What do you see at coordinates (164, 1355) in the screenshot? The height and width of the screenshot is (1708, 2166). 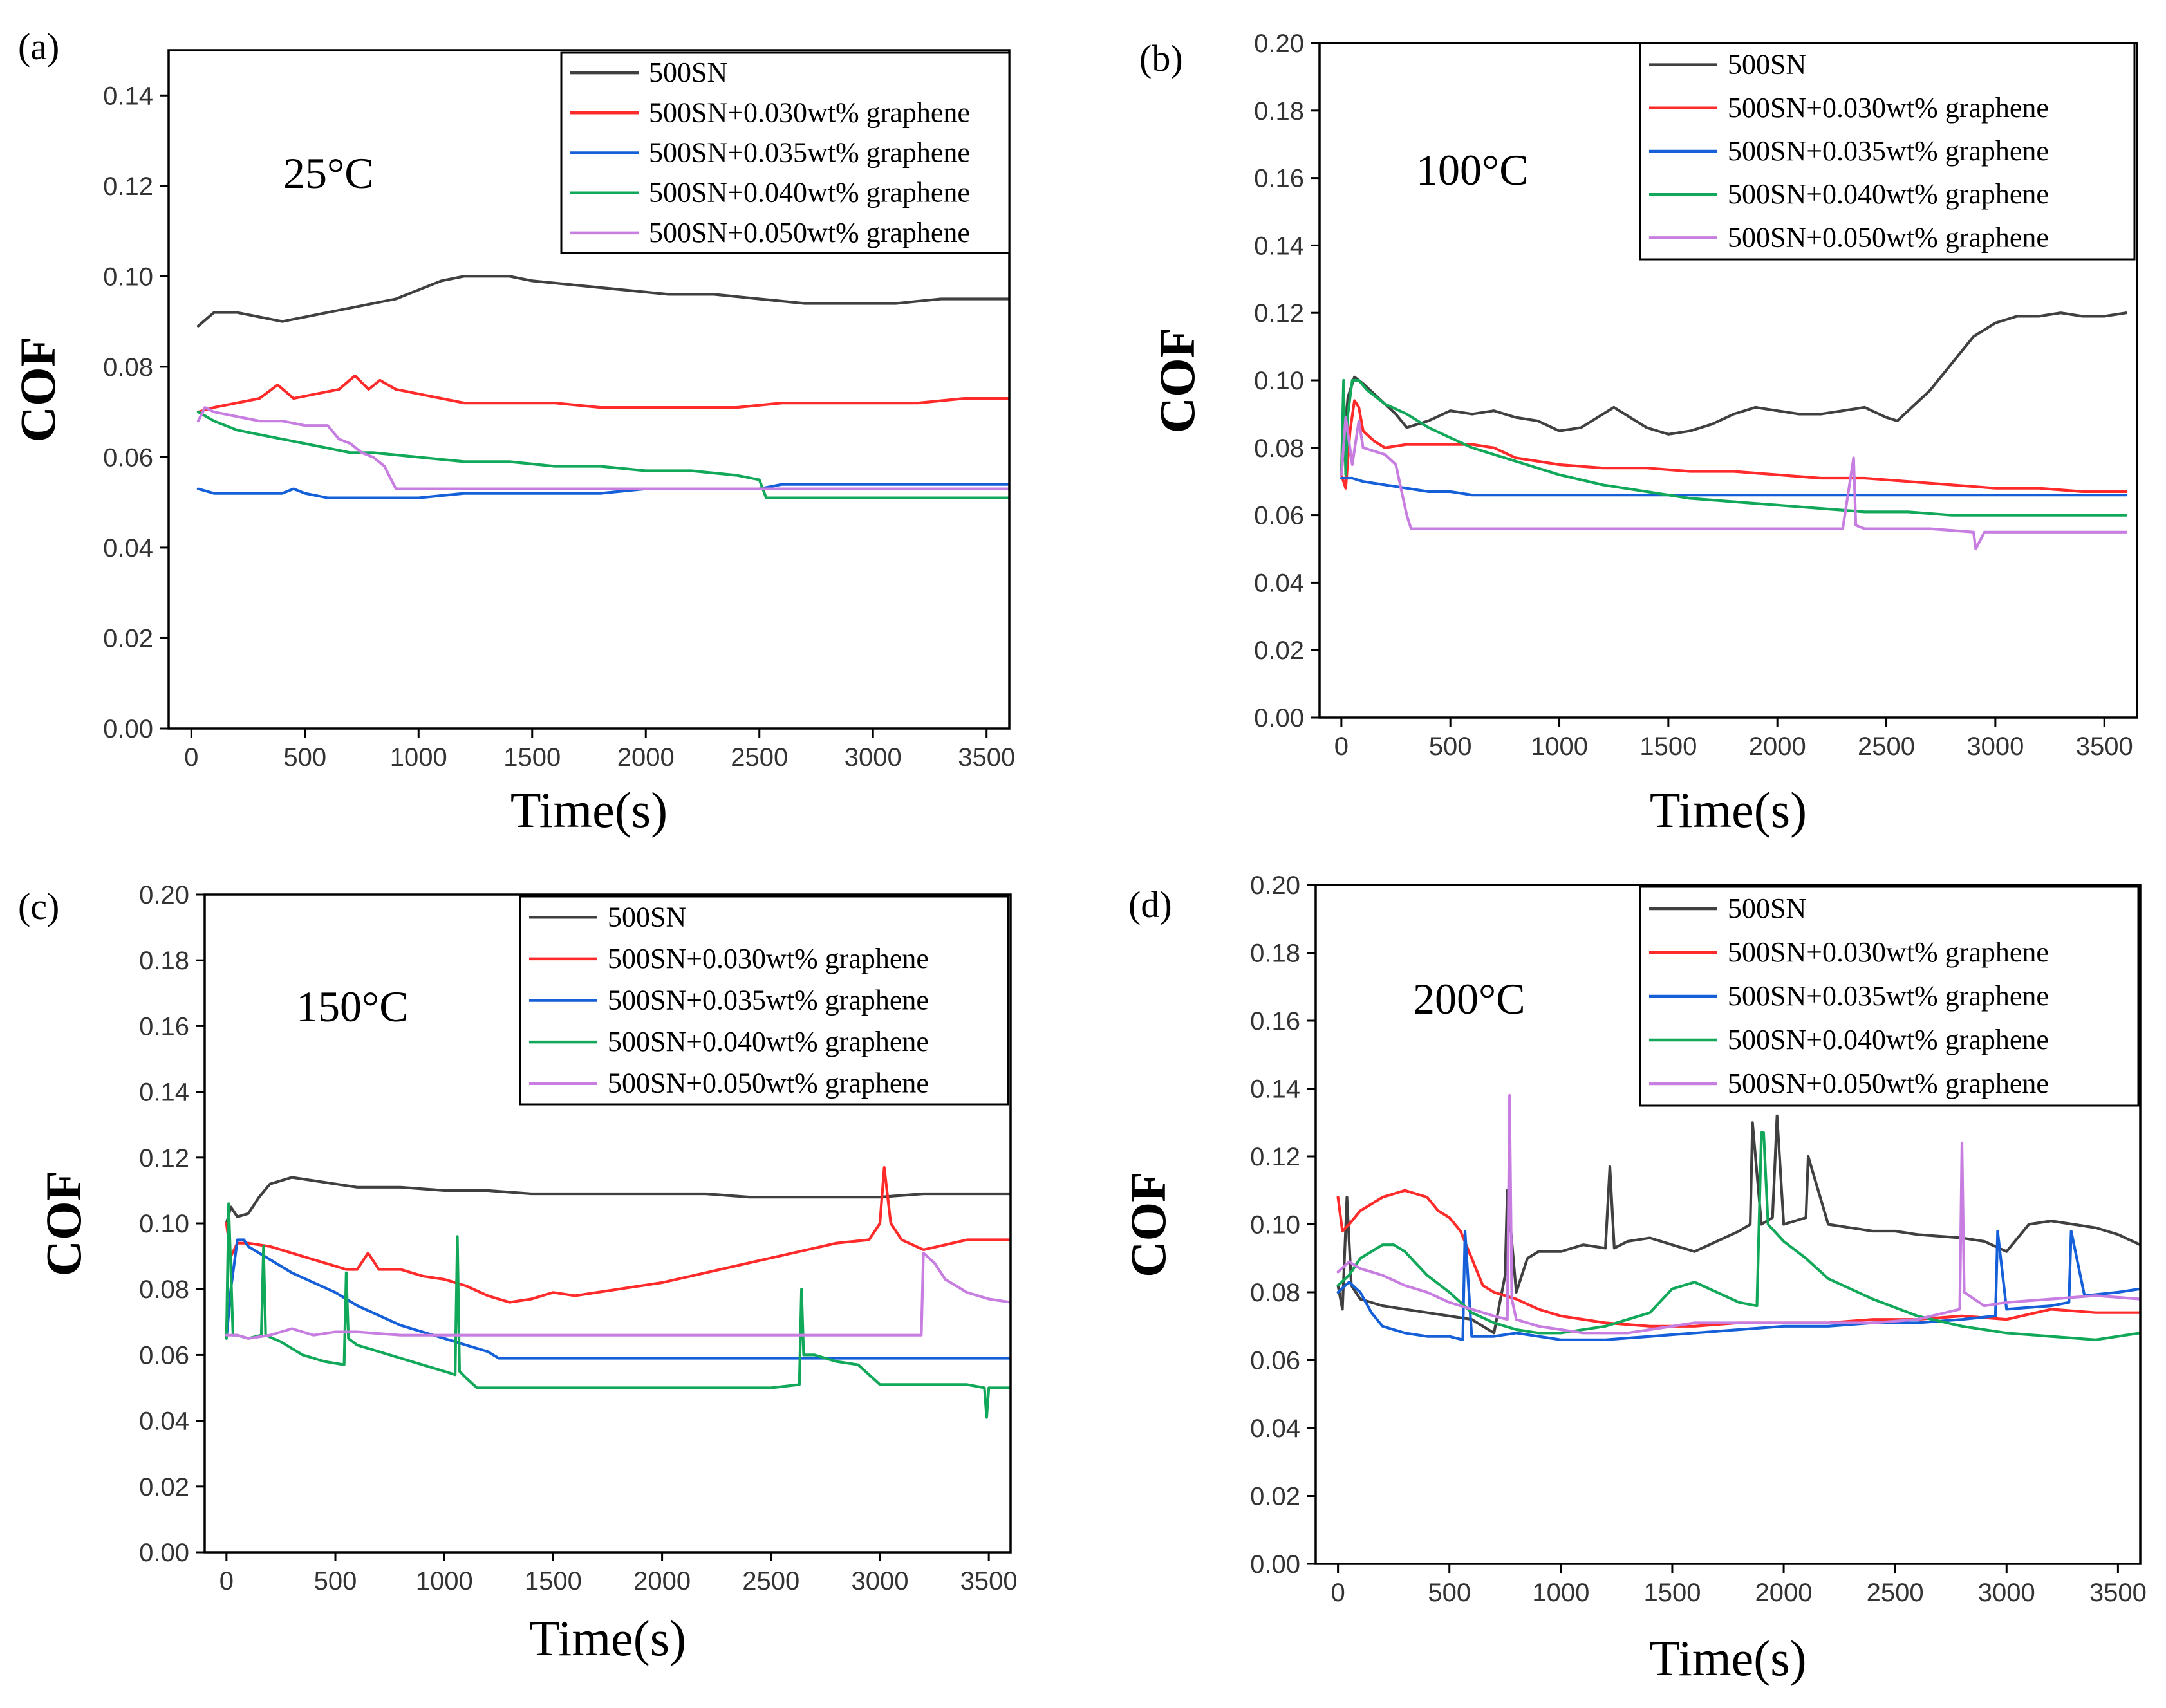 I see `y-tick-label: 0.06` at bounding box center [164, 1355].